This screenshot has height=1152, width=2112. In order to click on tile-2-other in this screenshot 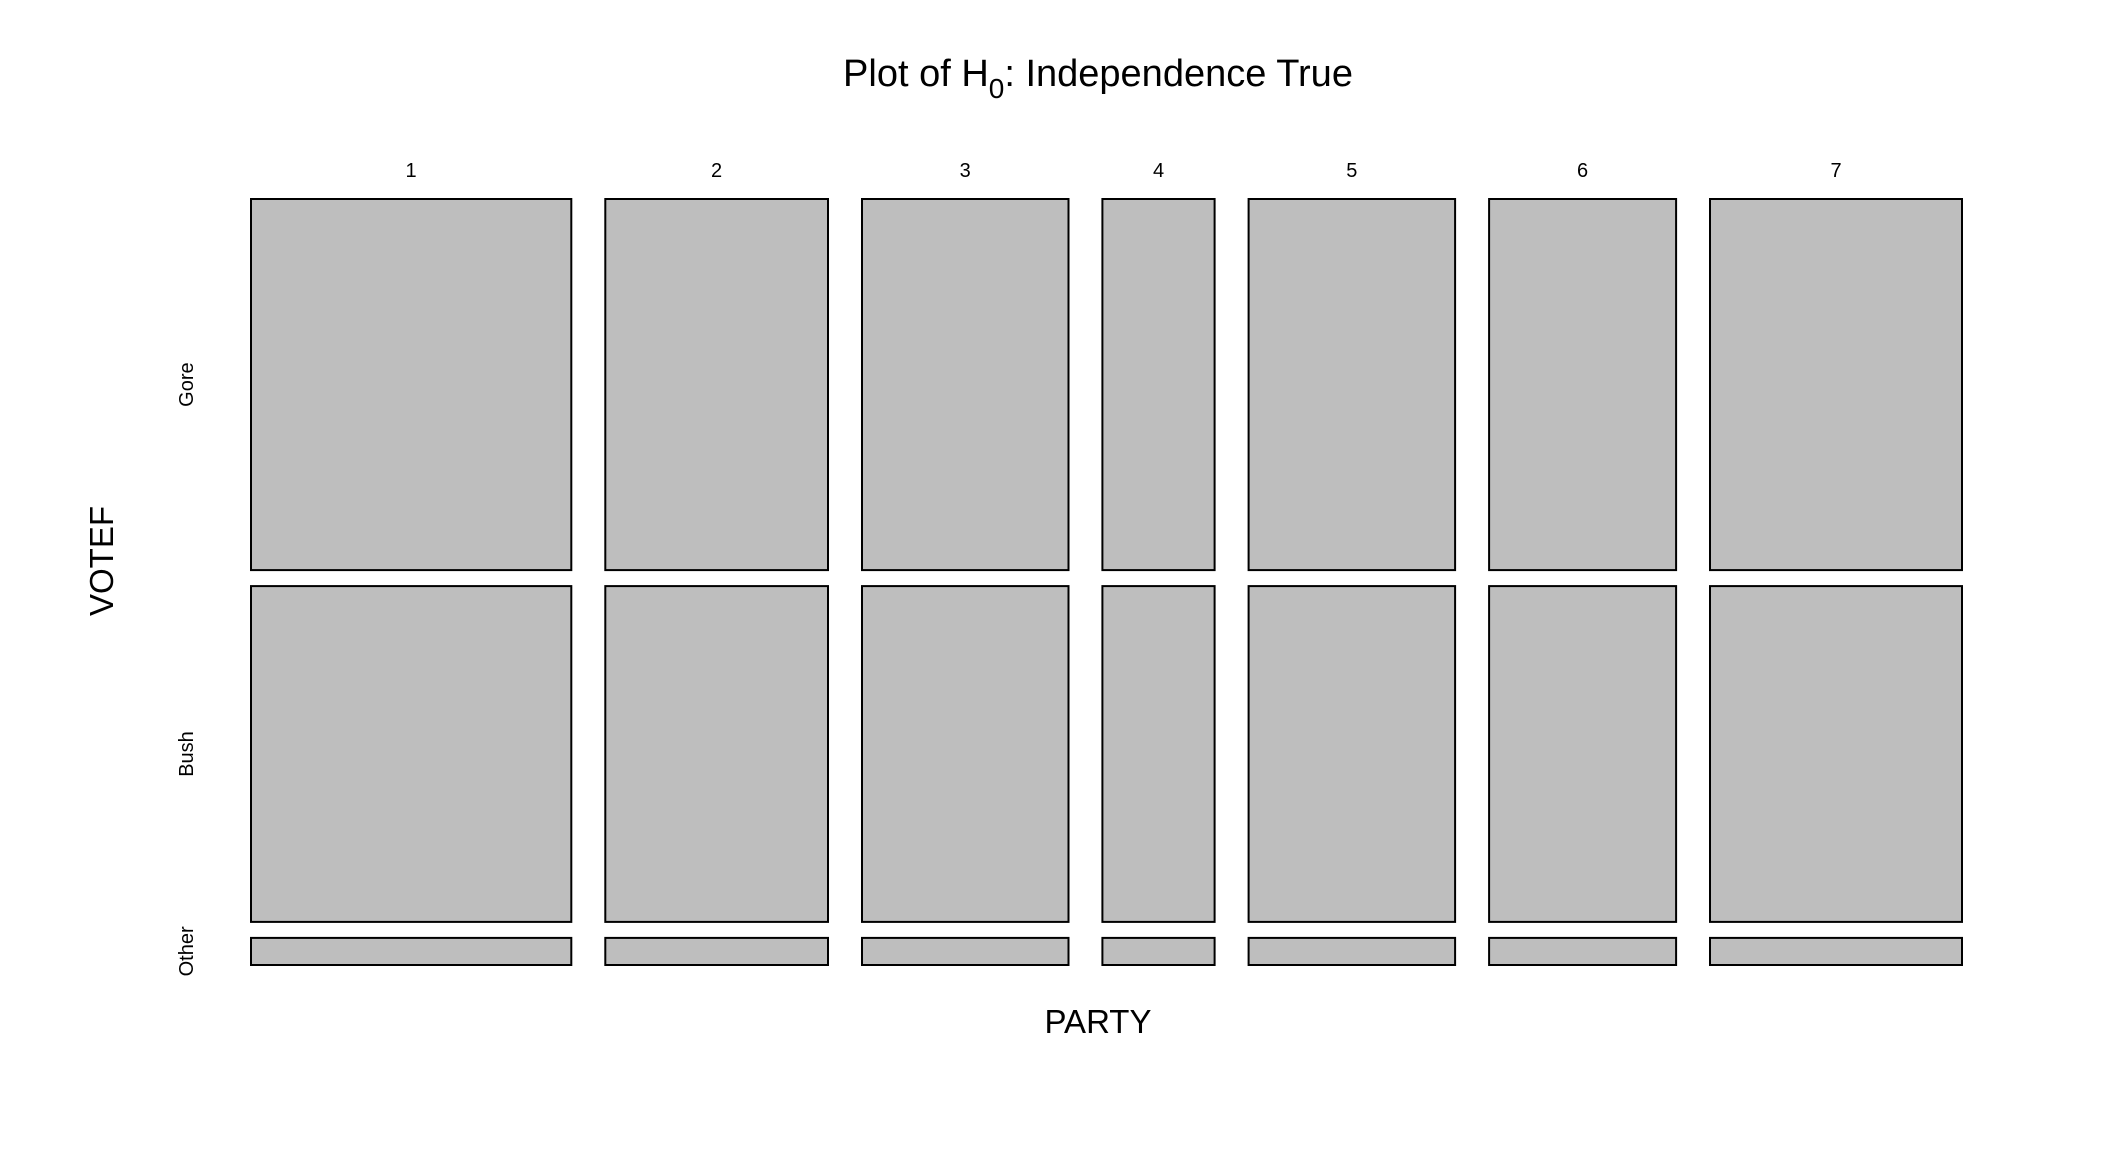, I will do `click(716, 951)`.